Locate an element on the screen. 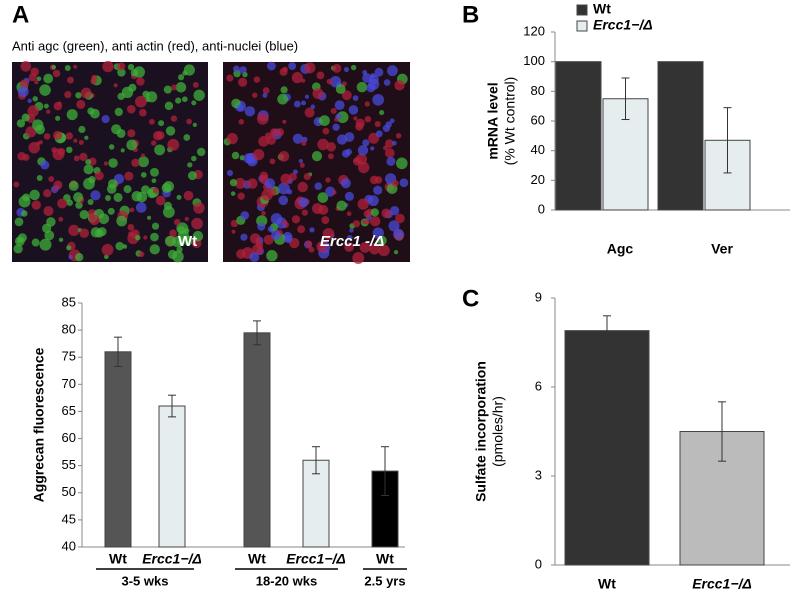 The width and height of the screenshot is (800, 611). image-label: Ercc1 -/Δ is located at coordinates (352, 241).